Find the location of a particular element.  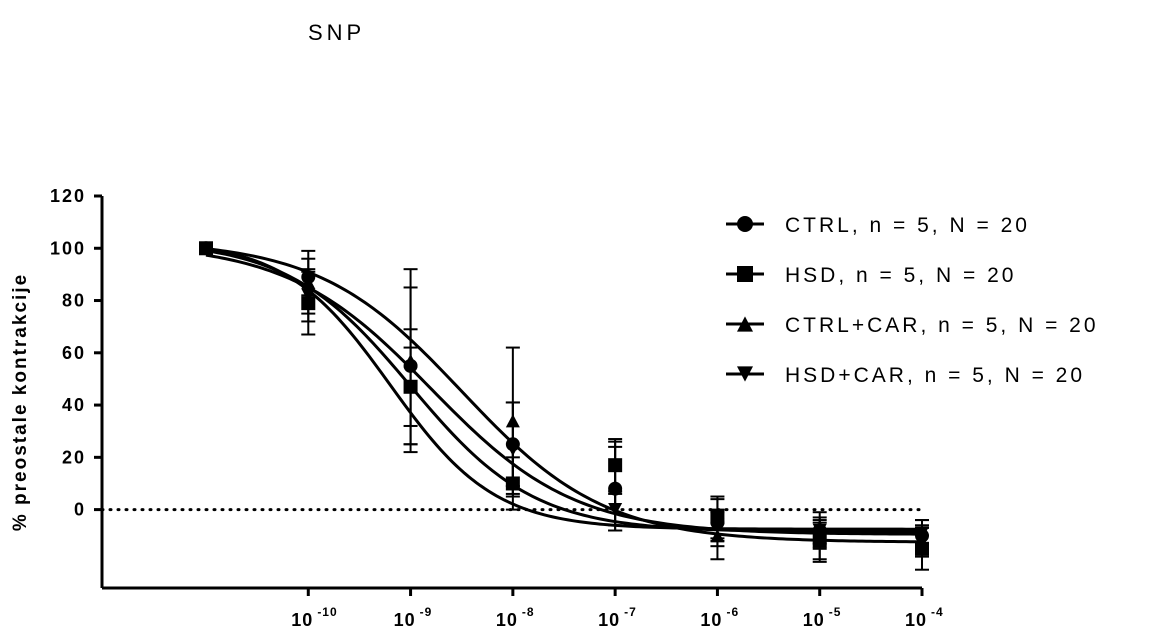

legend-label-2: CTRL+CAR, n = 5, N = 20 is located at coordinates (942, 325).